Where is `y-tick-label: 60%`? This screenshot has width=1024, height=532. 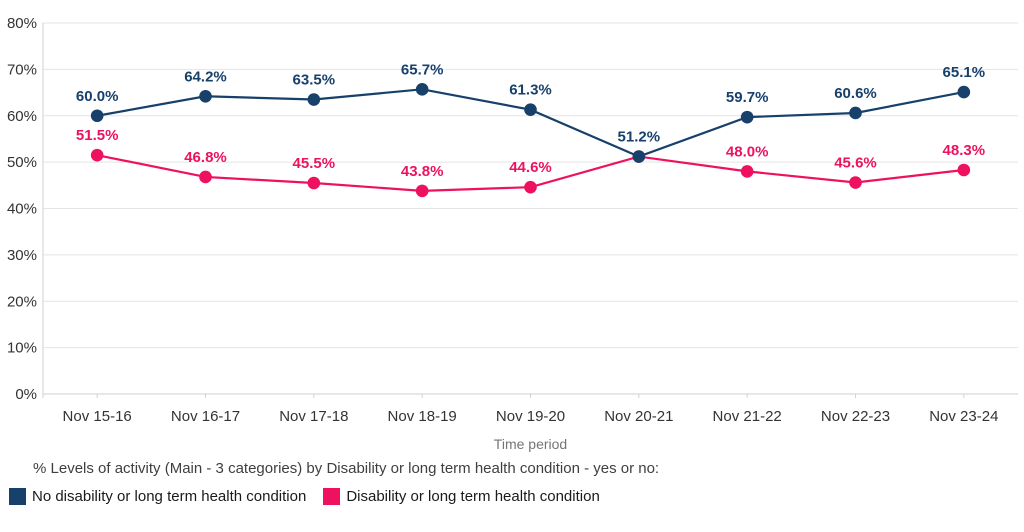
y-tick-label: 60% is located at coordinates (22, 116).